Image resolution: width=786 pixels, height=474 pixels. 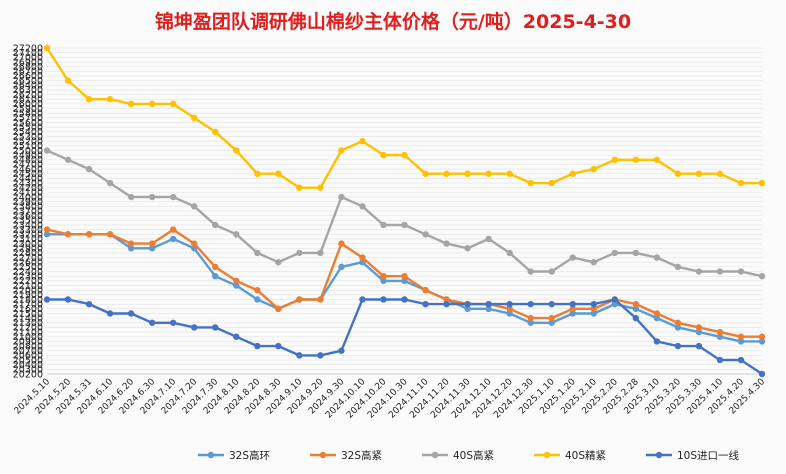 I want to click on legend-item: 32S高紧, so click(x=346, y=455).